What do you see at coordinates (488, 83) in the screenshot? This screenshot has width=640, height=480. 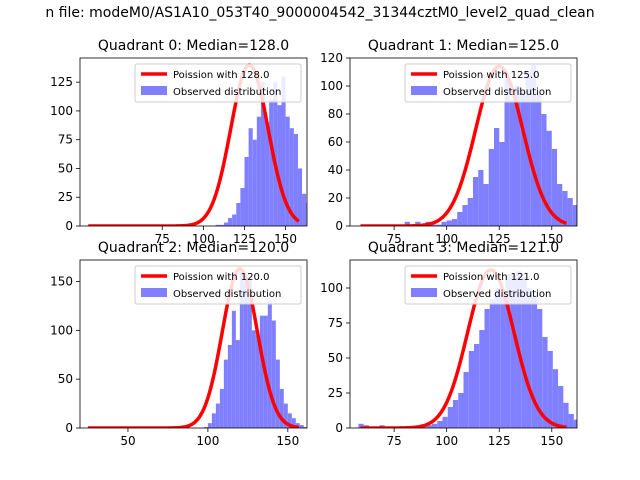 I see `legend: Poission with 125.0 Observed distribution` at bounding box center [488, 83].